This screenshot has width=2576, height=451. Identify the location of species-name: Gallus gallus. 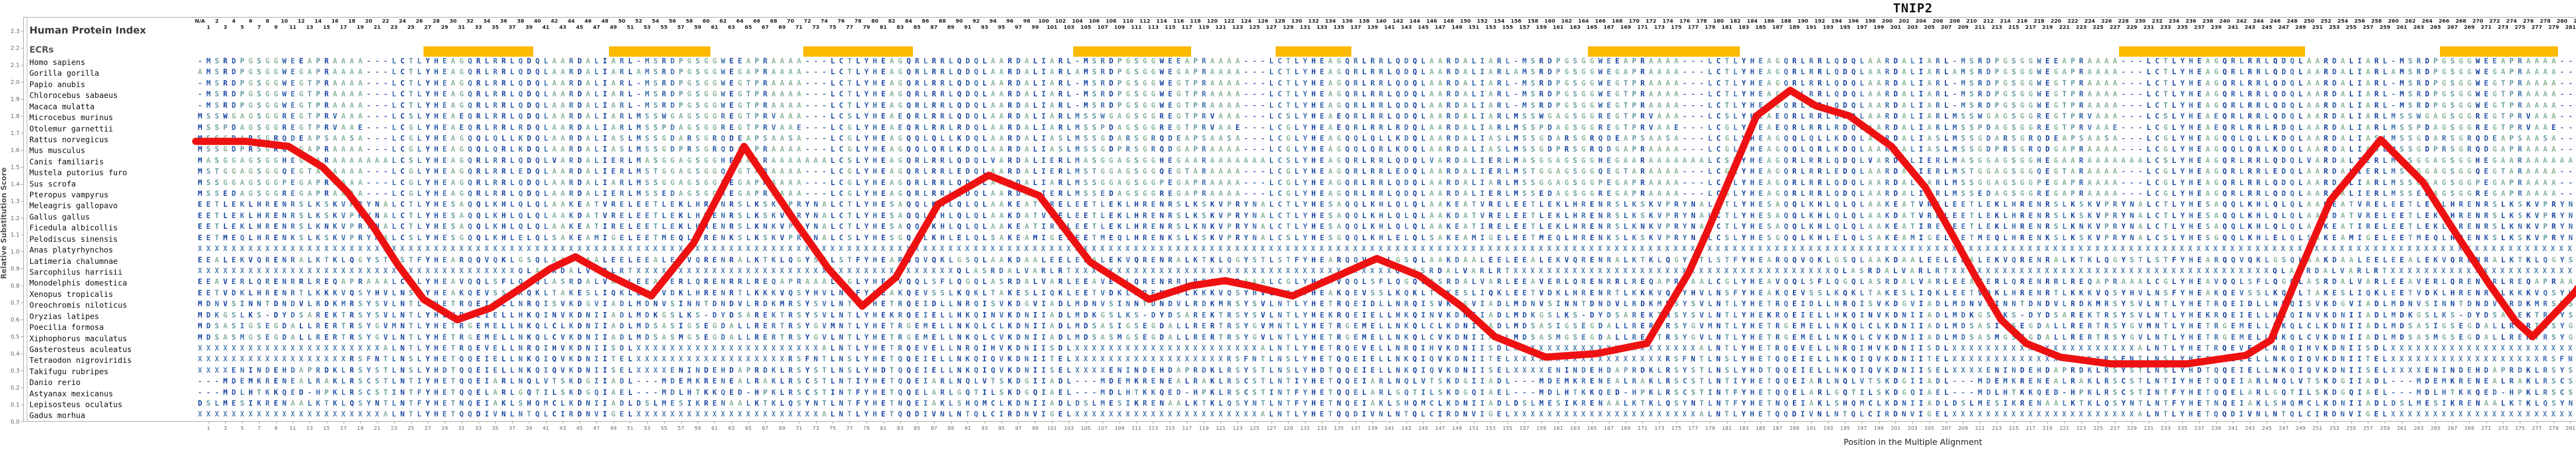
(111, 217).